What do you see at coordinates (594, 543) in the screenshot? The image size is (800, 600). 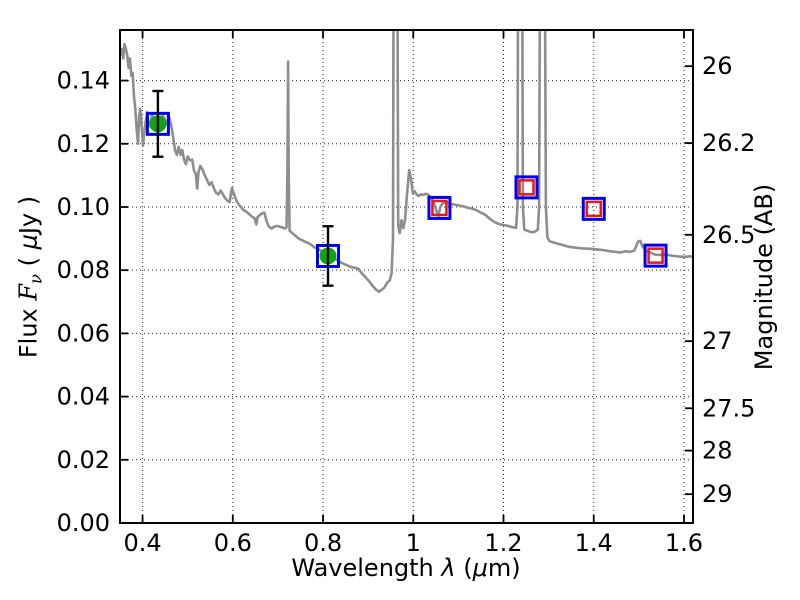 I see `x-tick-label: 1.4` at bounding box center [594, 543].